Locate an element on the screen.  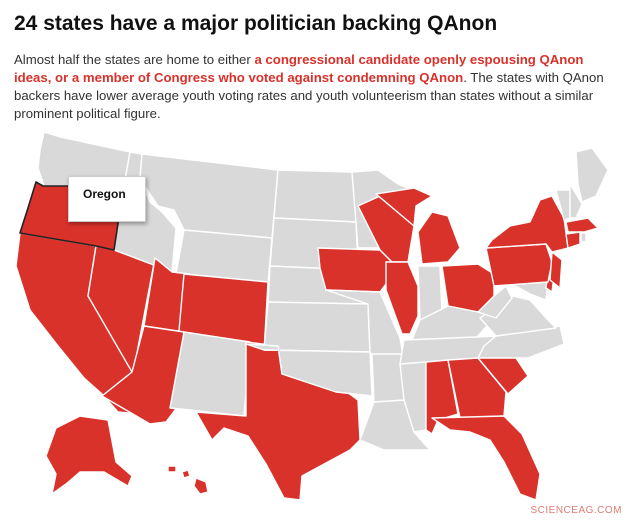
state-kansas is located at coordinates (317, 327).